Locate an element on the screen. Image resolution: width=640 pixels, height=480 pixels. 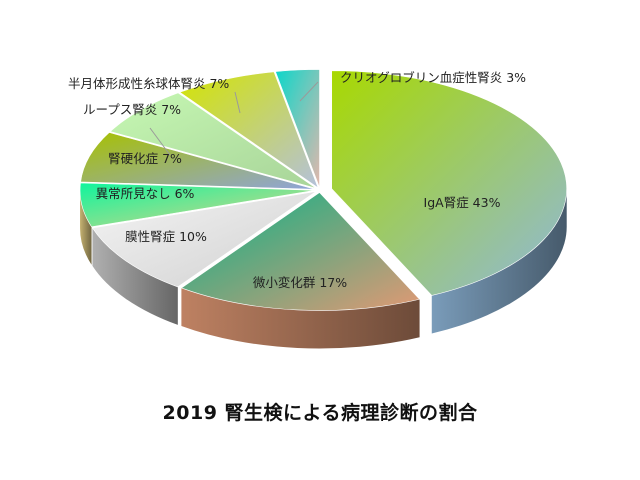
data-label-6: 半月体形成性糸球体腎炎 7% is located at coordinates (148, 83).